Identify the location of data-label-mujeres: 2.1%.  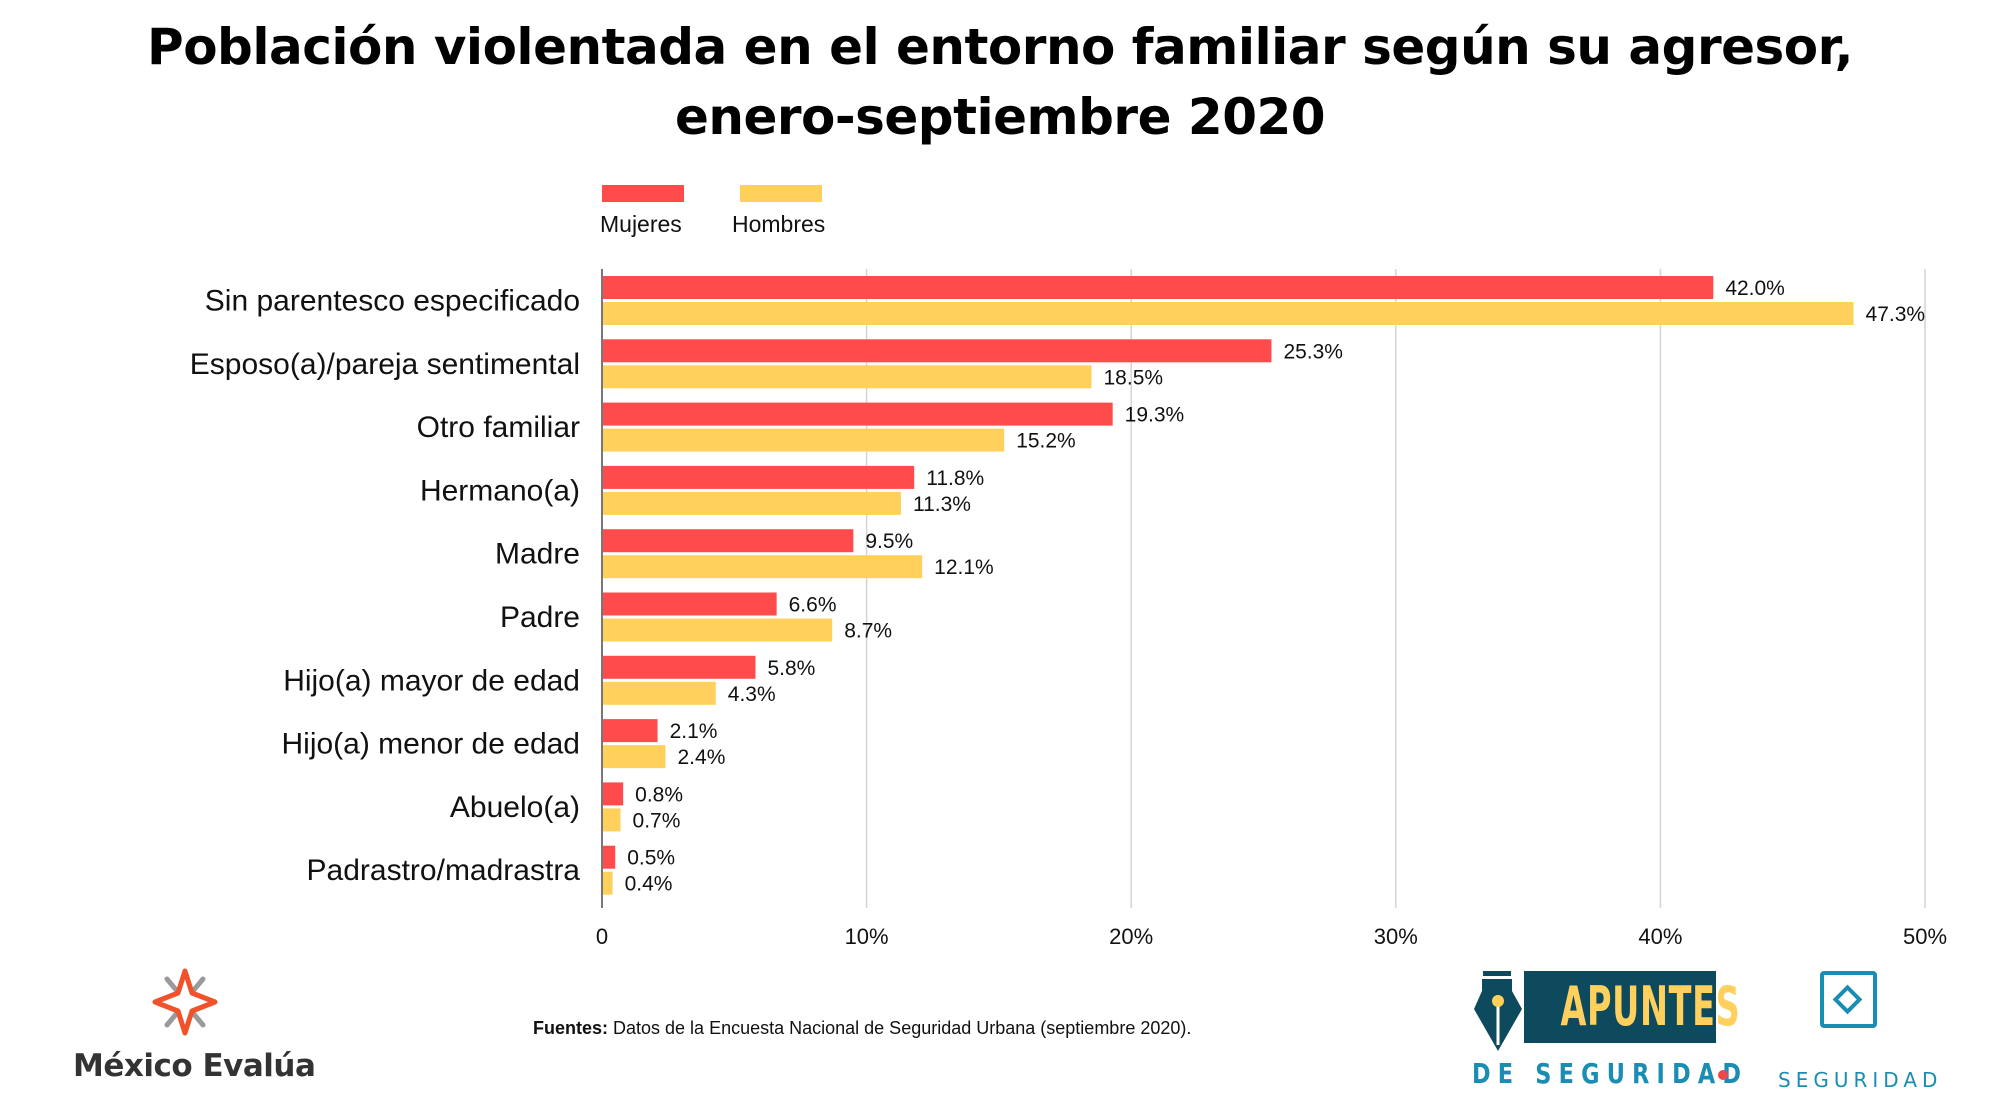
(694, 731).